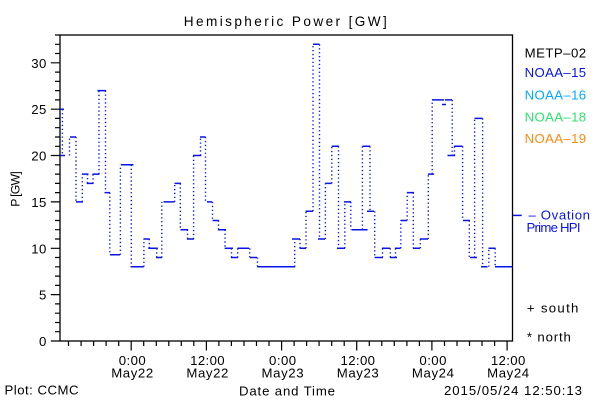 The image size is (600, 400). Describe the element at coordinates (42, 341) in the screenshot. I see `svg-text: 0` at that location.